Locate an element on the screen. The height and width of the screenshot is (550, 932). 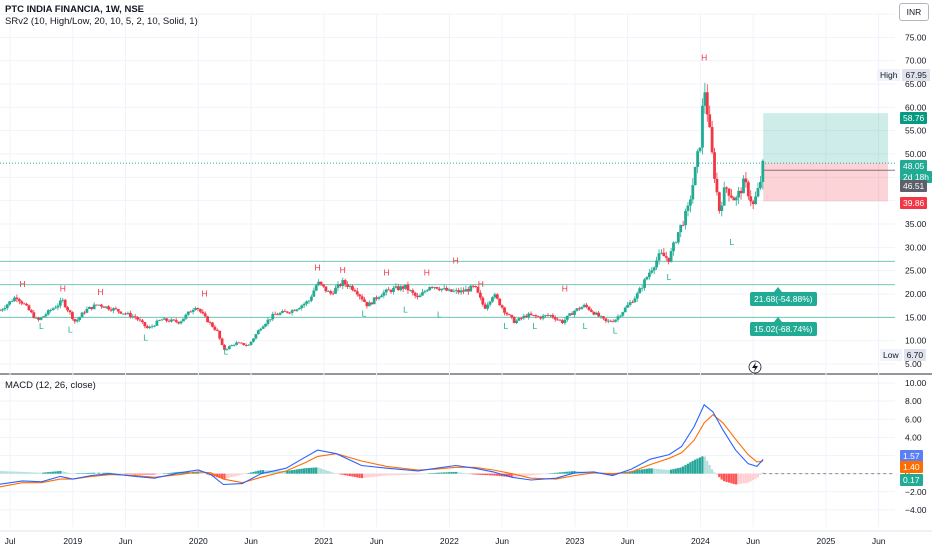
currency-button: INR is located at coordinates (914, 12).